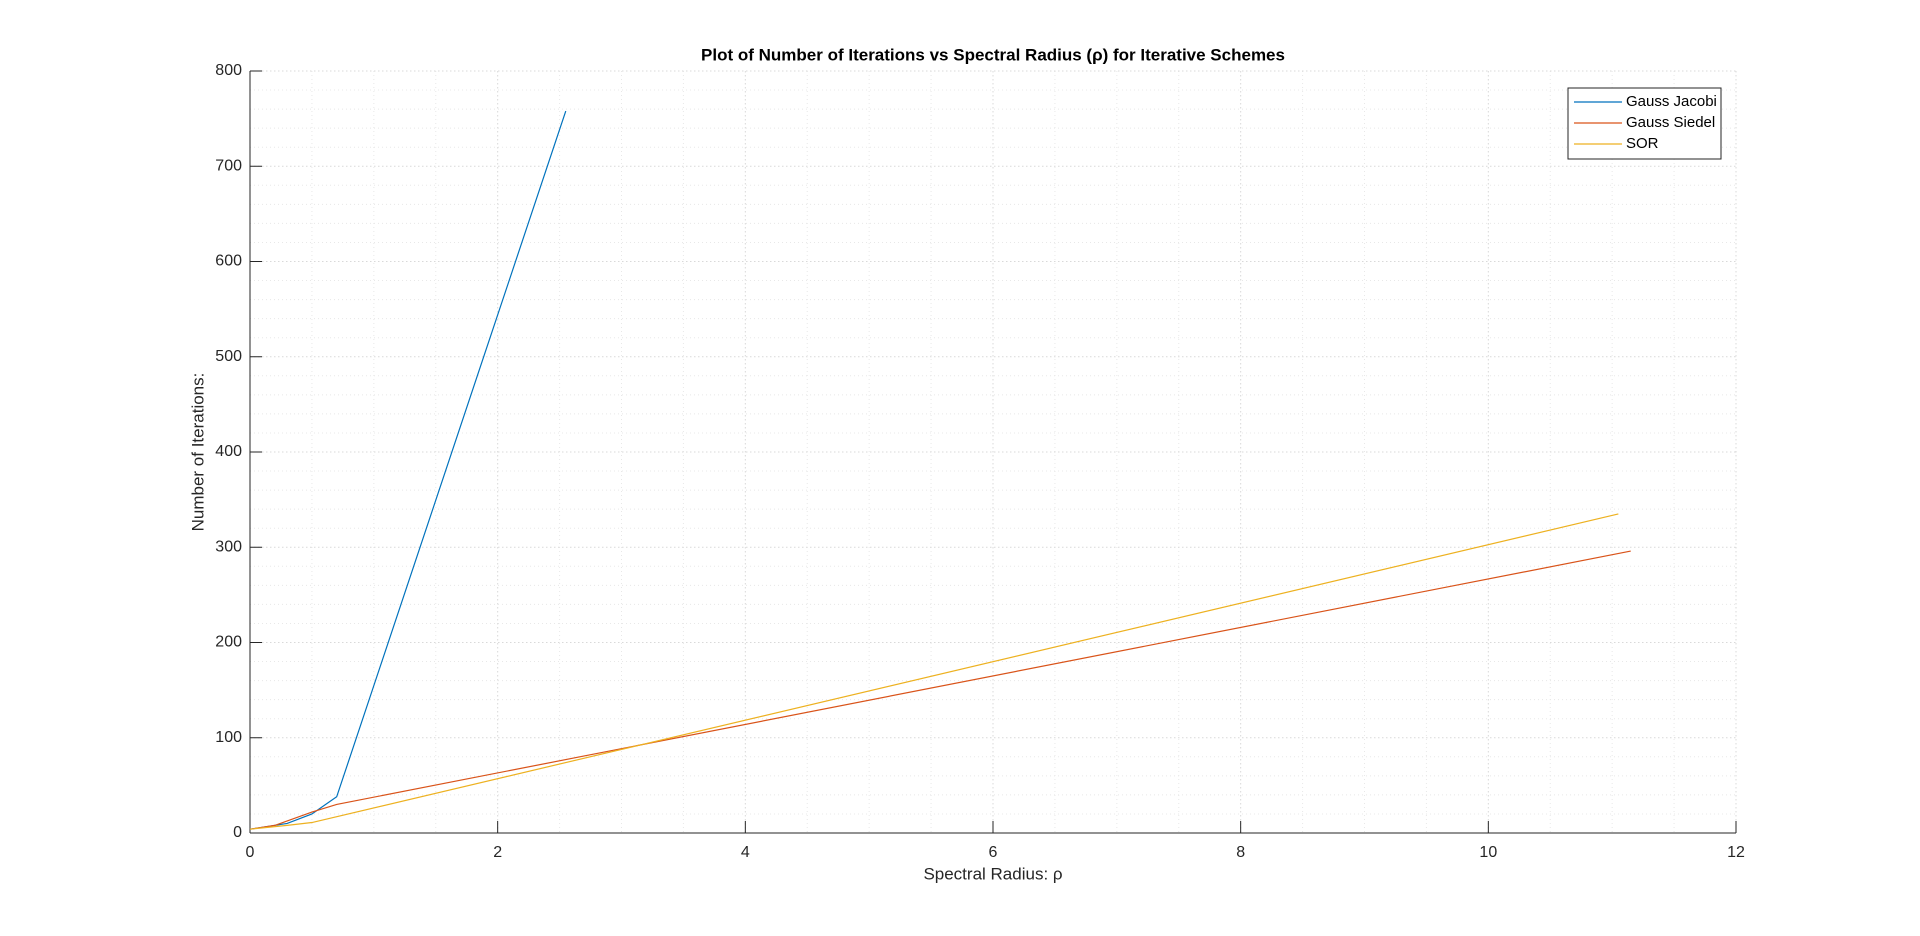 Image resolution: width=1920 pixels, height=936 pixels. I want to click on x-axis-label: Spectral Radius: ρ, so click(992, 873).